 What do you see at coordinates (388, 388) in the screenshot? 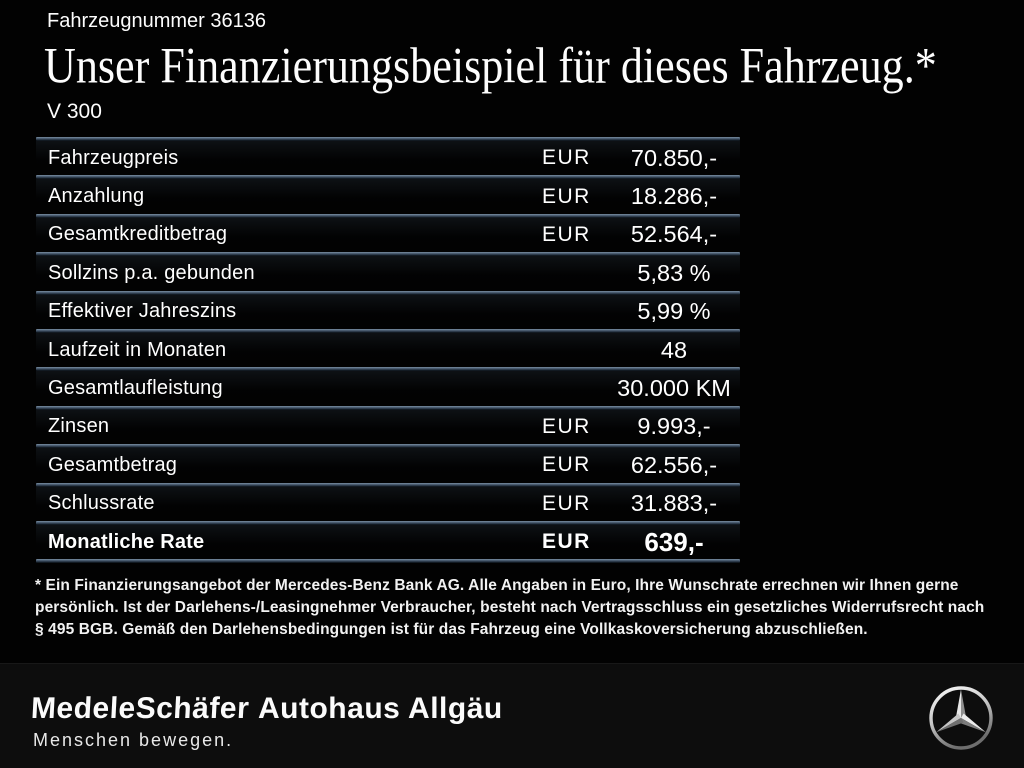
I see `table-row: Gesamtlaufleistung 30.000 KM` at bounding box center [388, 388].